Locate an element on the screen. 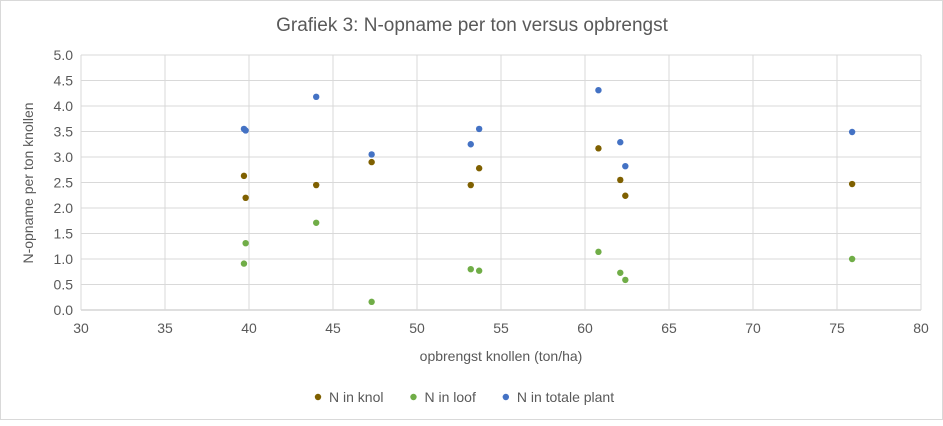  y-tick-label: 5.0 is located at coordinates (64, 55).